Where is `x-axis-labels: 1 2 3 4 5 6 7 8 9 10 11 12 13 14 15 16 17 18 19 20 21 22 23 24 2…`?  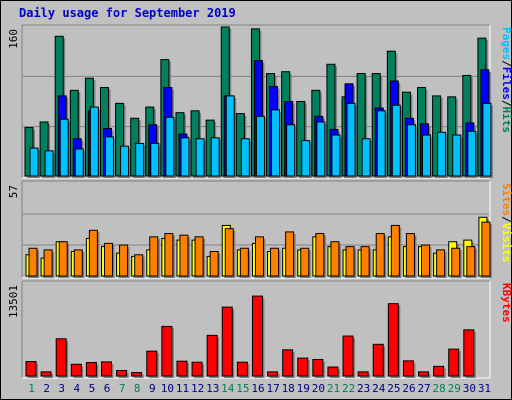
x-axis-labels: 1 2 3 4 5 6 7 8 9 10 11 12 13 14 15 16 17 18 19 20 21 22 23 24 2… is located at coordinates (259, 388).